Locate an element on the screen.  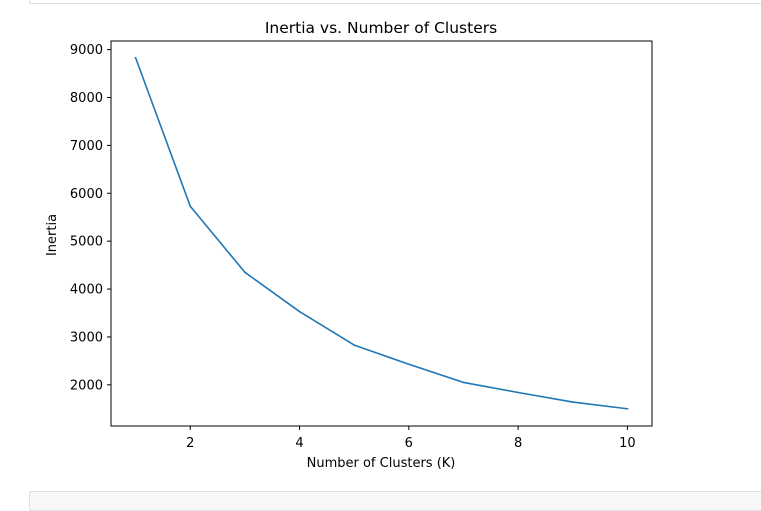
notebook-cell-top-edge is located at coordinates (395, 2).